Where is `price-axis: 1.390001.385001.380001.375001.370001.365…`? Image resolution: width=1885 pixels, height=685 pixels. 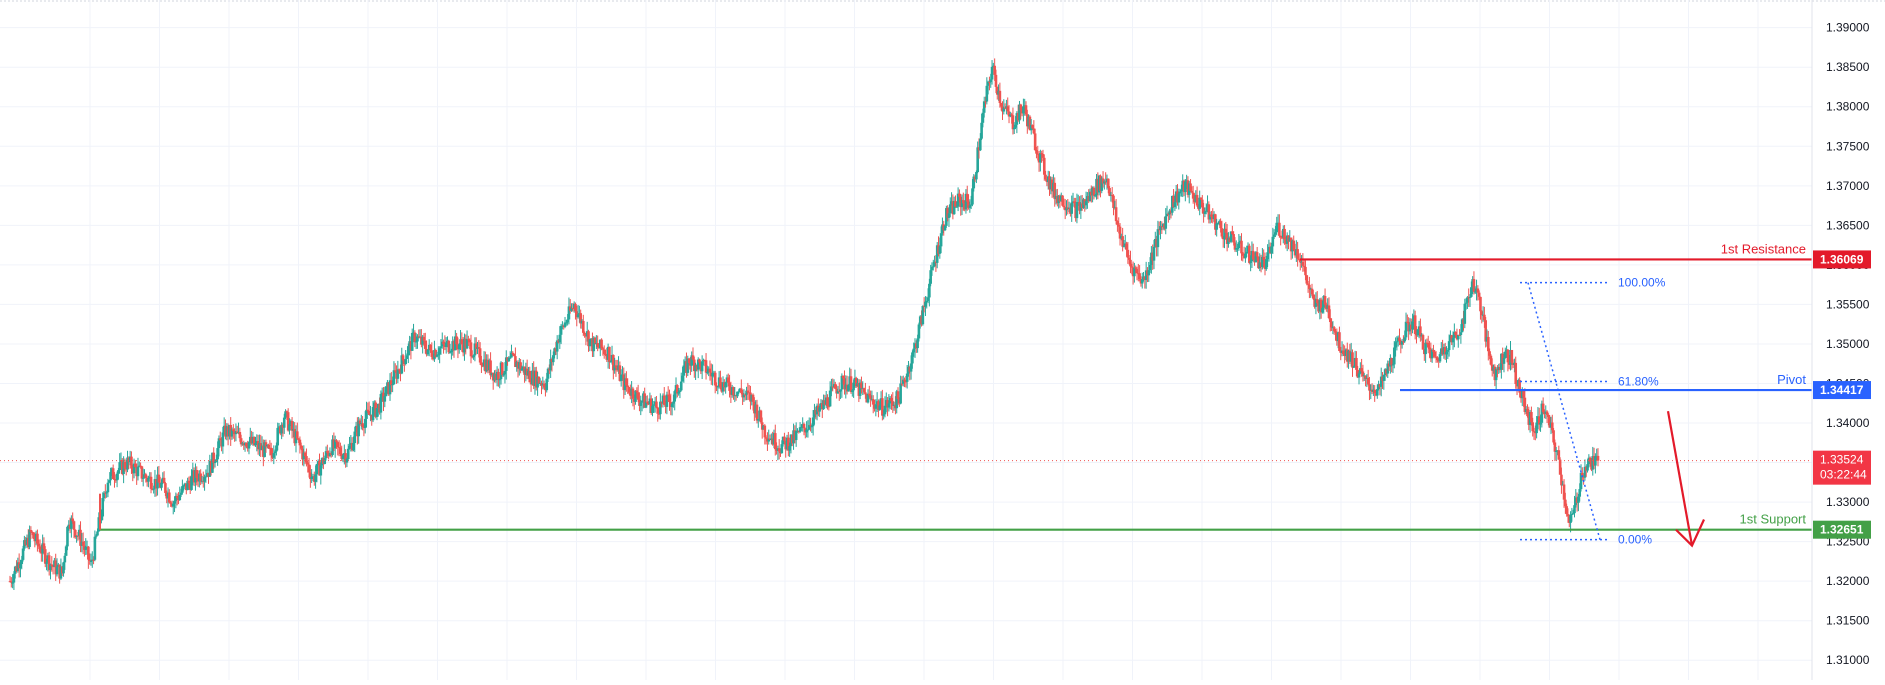 price-axis: 1.390001.385001.380001.375001.370001.365… is located at coordinates (1841, 340).